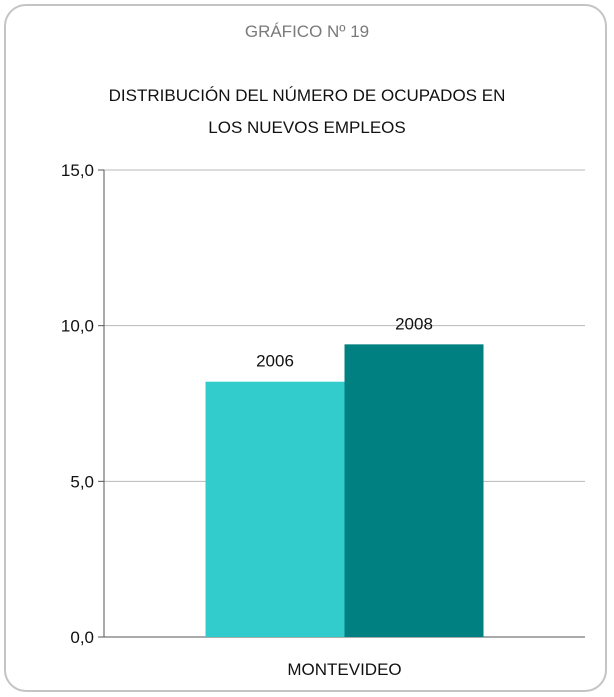  I want to click on y-tick-label: 0,0, so click(82, 637).